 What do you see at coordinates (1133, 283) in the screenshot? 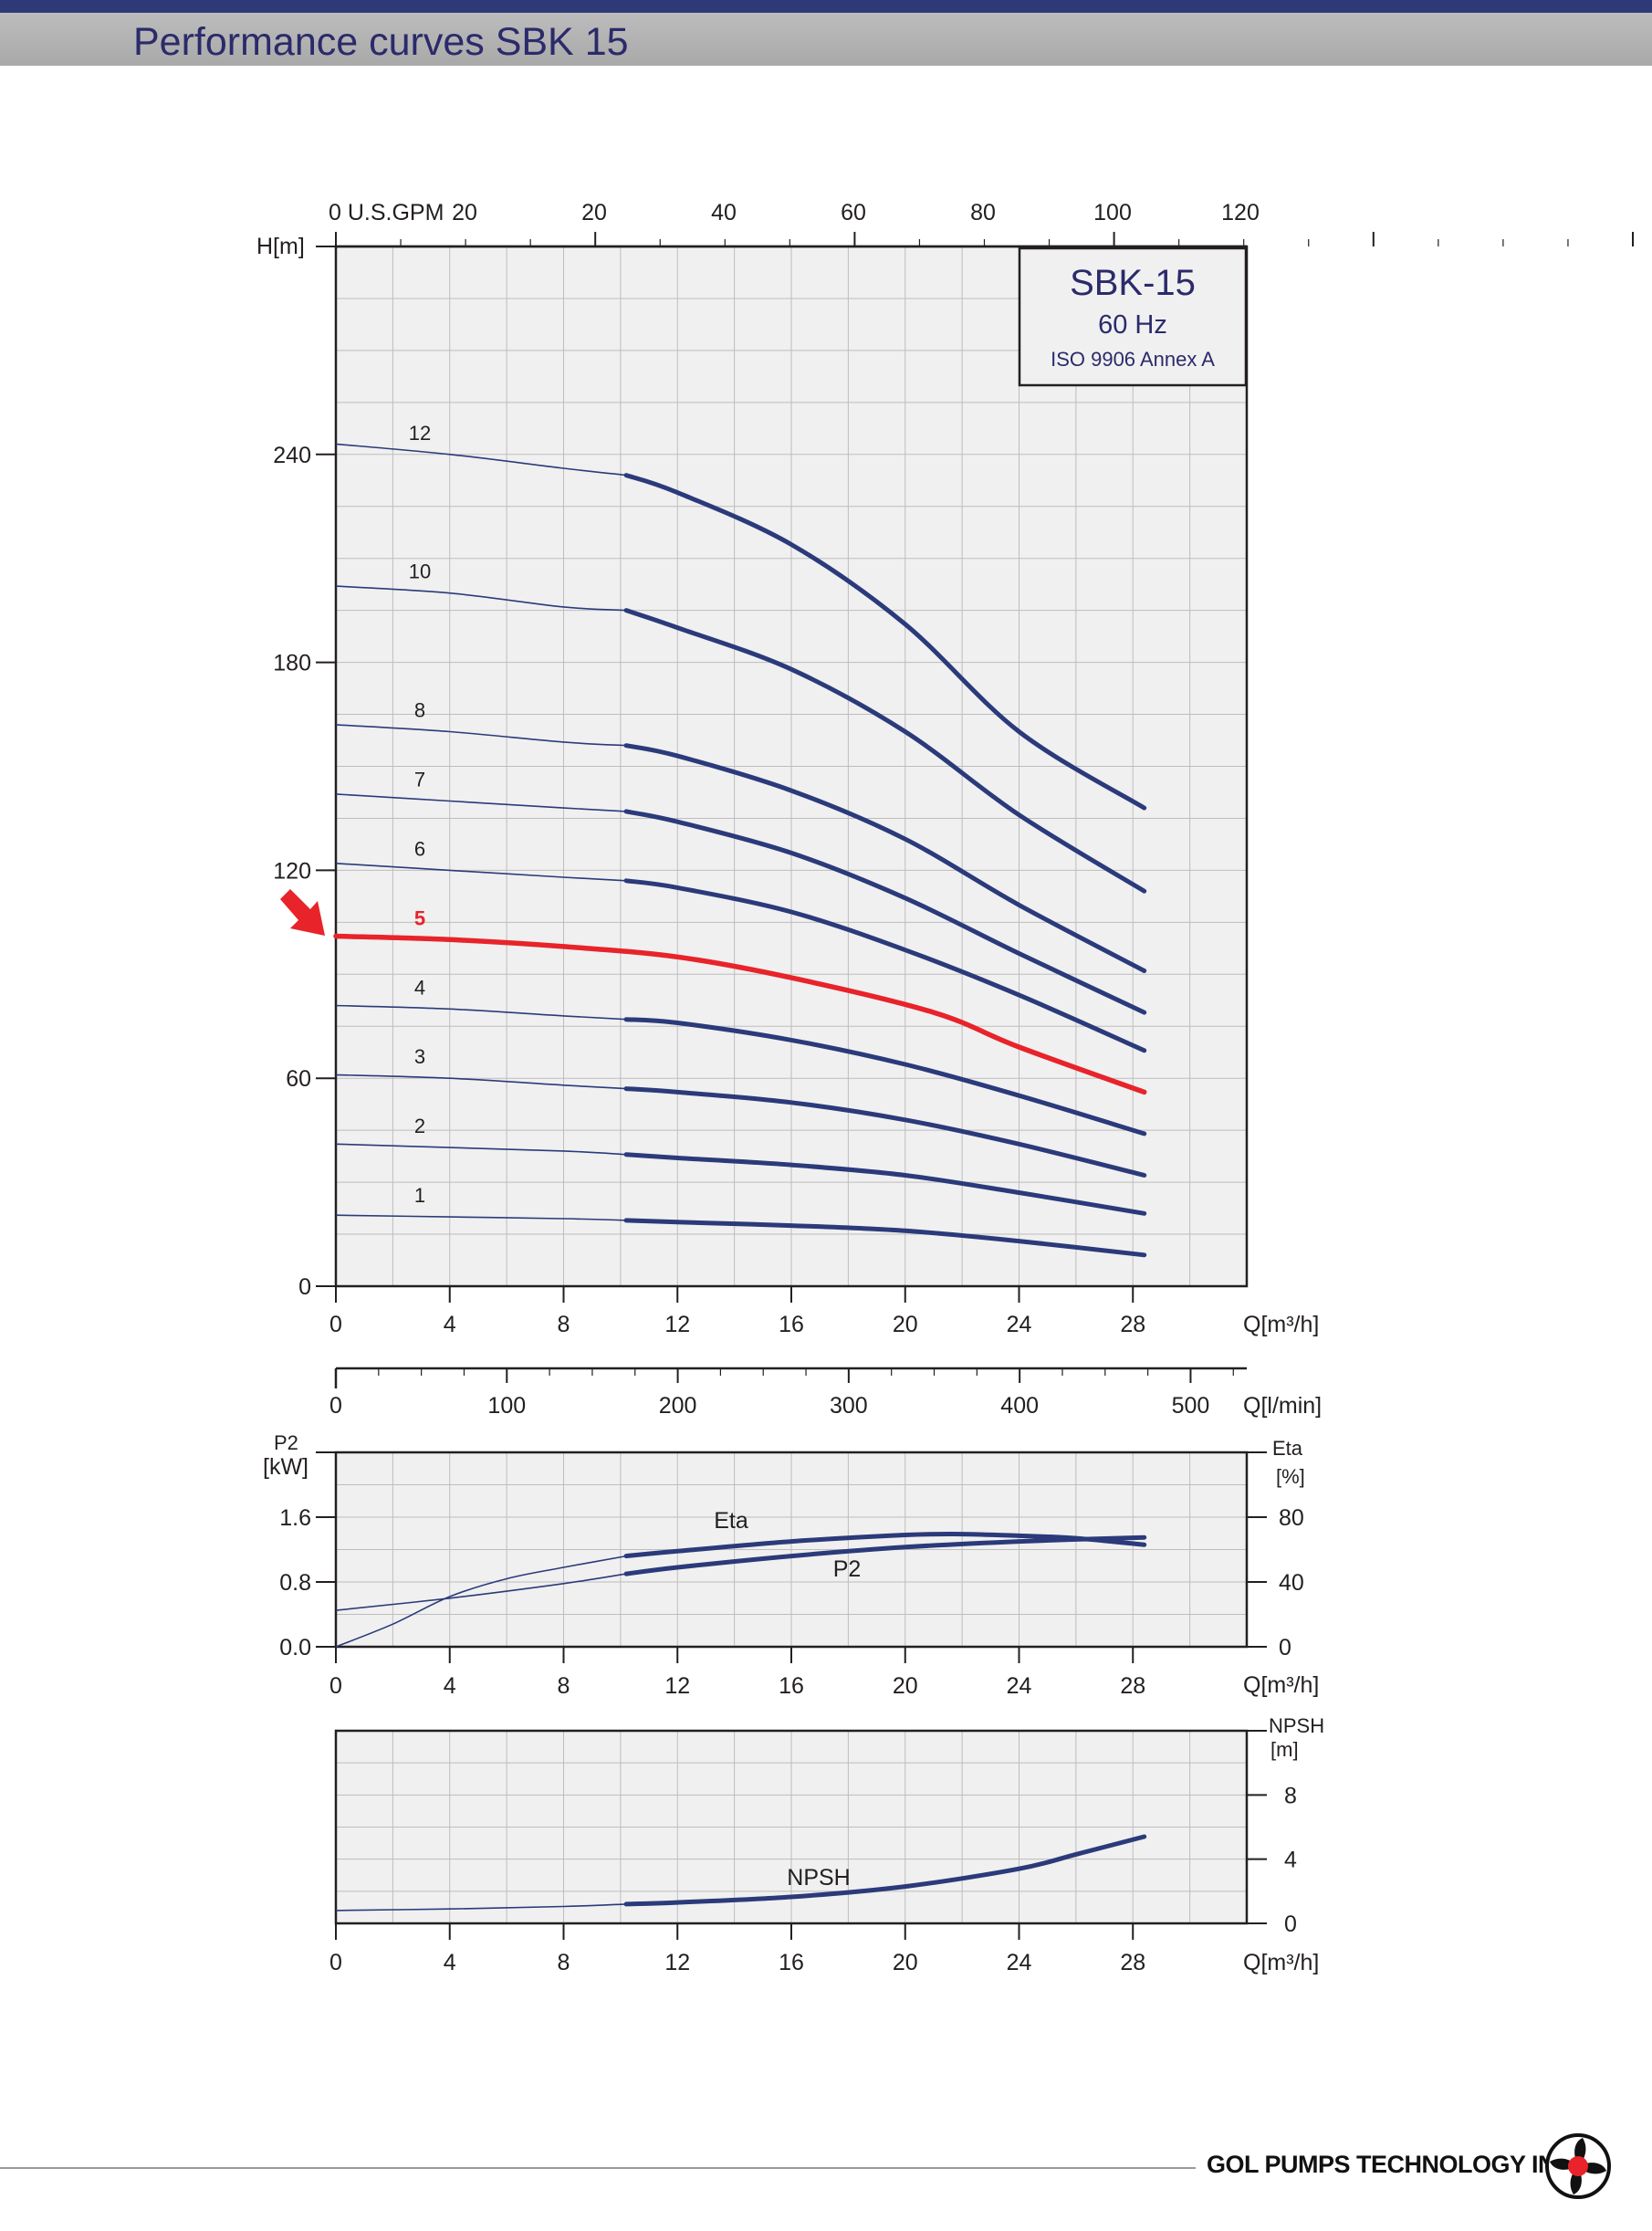
I see `legend-model: SBK-15` at bounding box center [1133, 283].